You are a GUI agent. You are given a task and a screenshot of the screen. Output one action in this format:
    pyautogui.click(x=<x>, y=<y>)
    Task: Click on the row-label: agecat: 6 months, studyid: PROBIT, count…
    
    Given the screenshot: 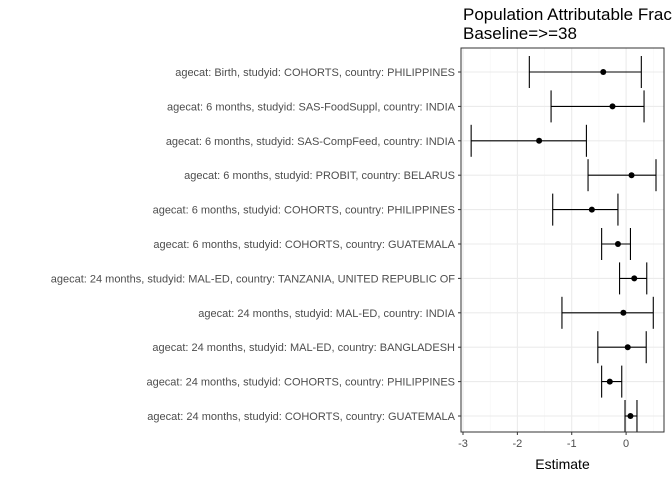 What is the action you would take?
    pyautogui.click(x=319, y=176)
    